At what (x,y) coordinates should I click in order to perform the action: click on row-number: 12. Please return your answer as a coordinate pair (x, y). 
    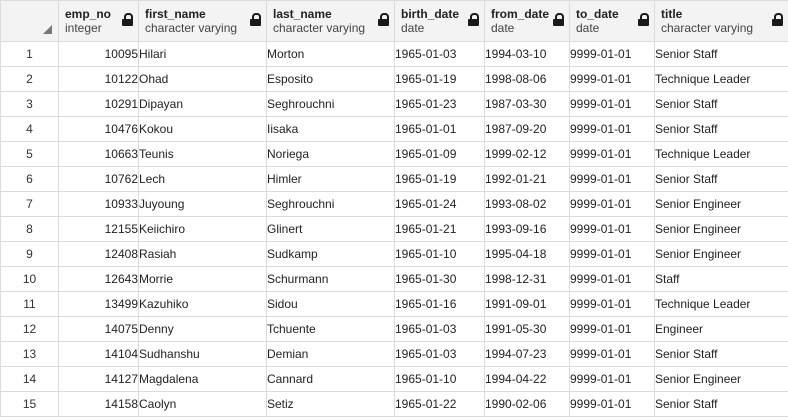
    Looking at the image, I should click on (29, 329).